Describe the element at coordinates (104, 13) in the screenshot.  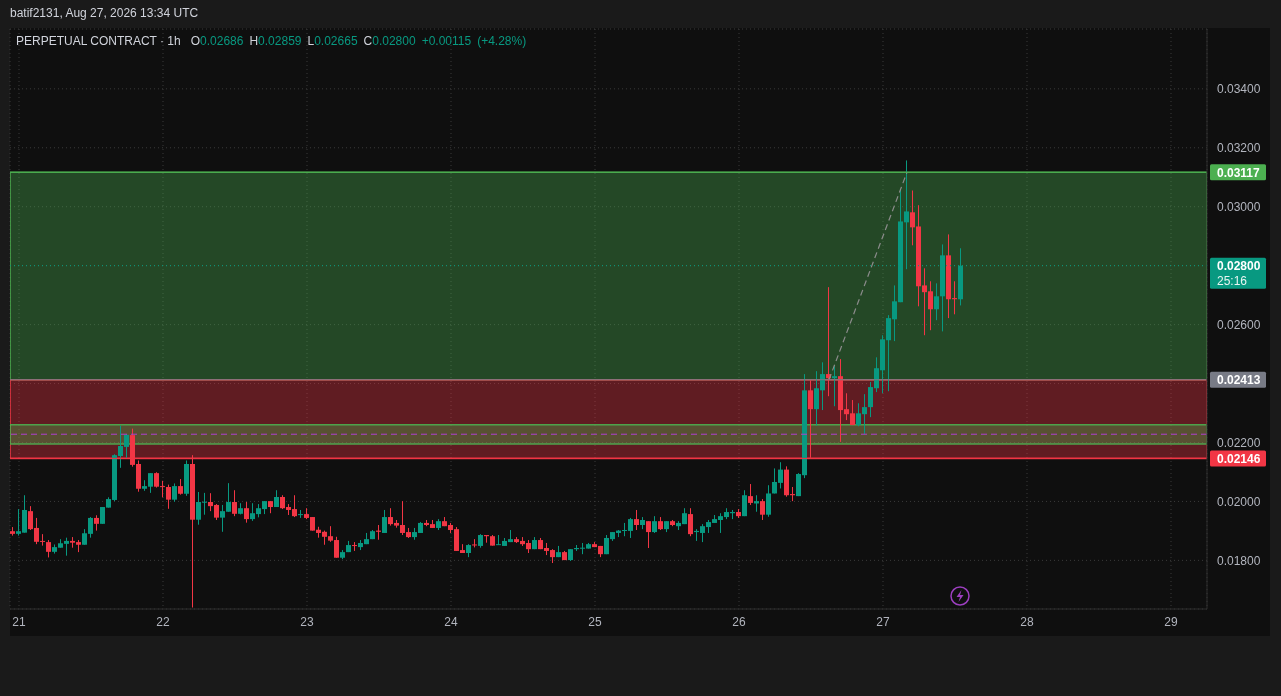
I see `text: batif2131, Aug 27, 2026 13:34 UTC` at that location.